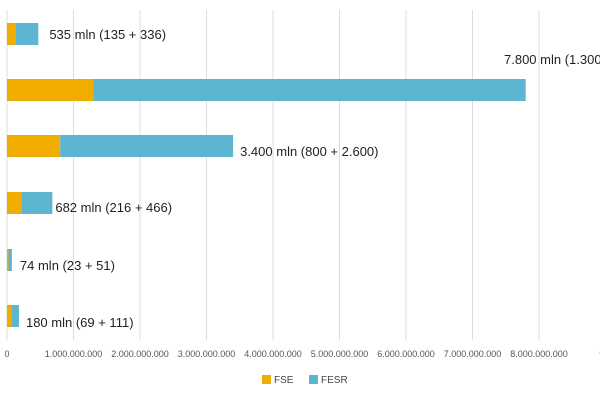  What do you see at coordinates (113, 207) in the screenshot?
I see `data-label: 682 mln (216 + 466)` at bounding box center [113, 207].